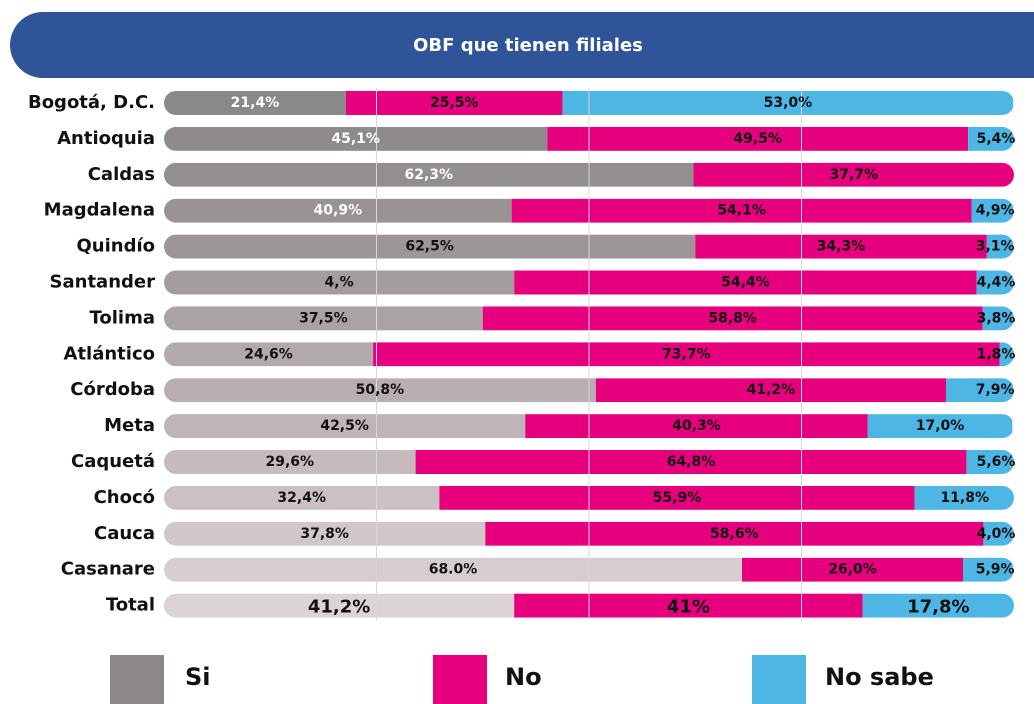  Describe the element at coordinates (996, 354) in the screenshot. I see `data-label: 1,8%` at that location.